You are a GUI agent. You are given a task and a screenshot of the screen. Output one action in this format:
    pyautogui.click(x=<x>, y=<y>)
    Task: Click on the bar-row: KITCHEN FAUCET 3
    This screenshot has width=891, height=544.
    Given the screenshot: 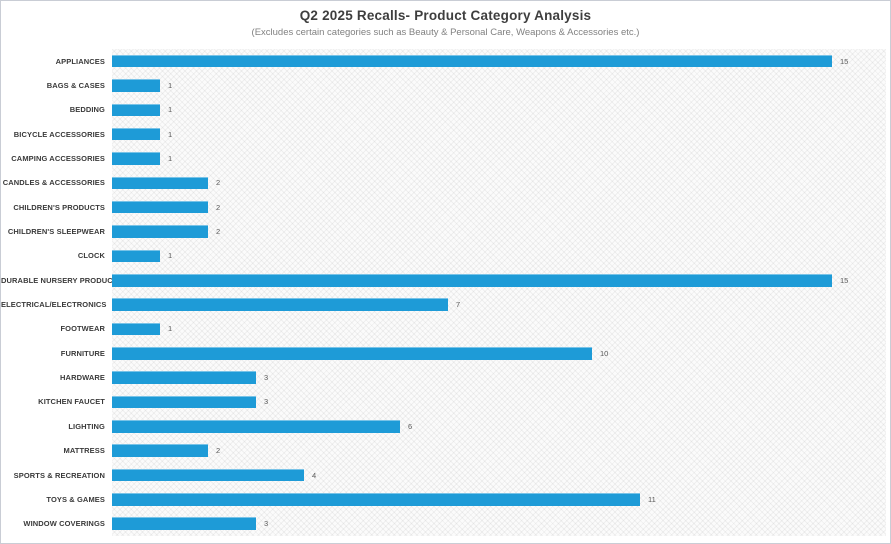 What is the action you would take?
    pyautogui.click(x=443, y=402)
    